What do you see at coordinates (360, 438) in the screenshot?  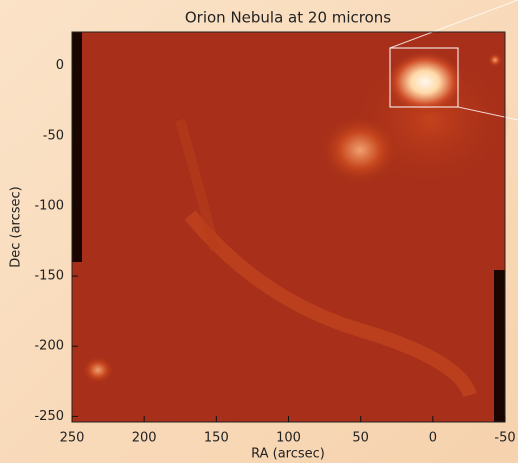 I see `x-tick-label: 50` at bounding box center [360, 438].